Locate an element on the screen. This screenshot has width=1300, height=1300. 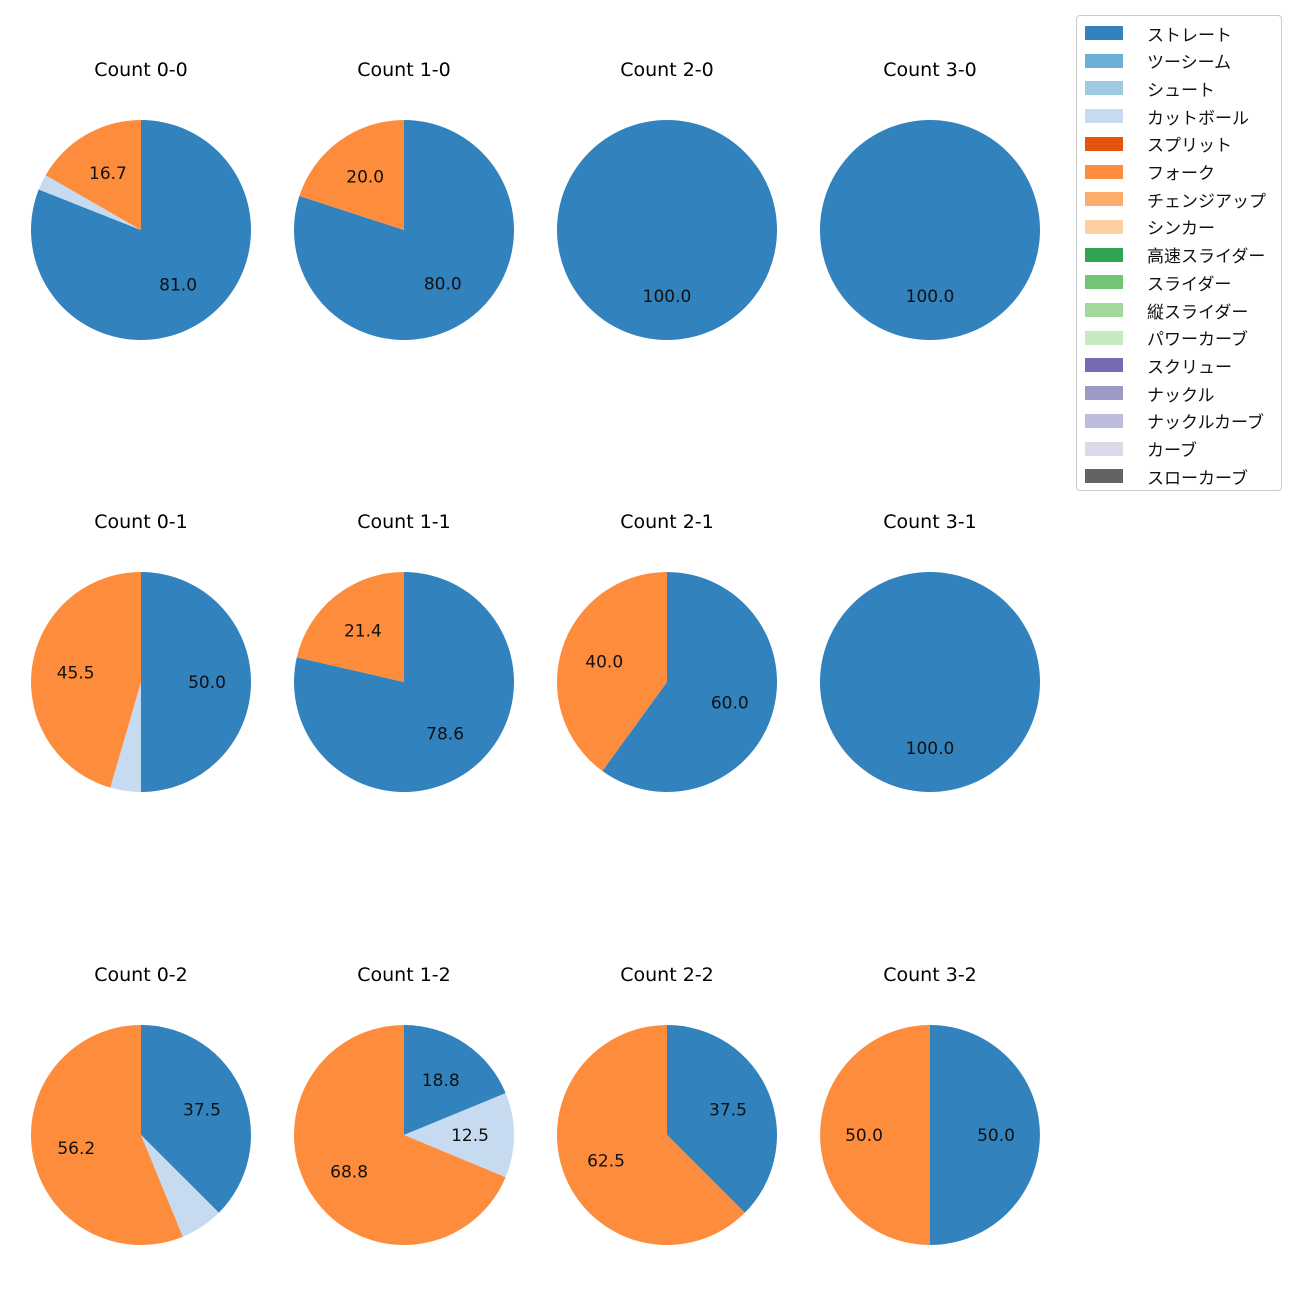
legend-item: パワーカーブ is located at coordinates (1166, 339).